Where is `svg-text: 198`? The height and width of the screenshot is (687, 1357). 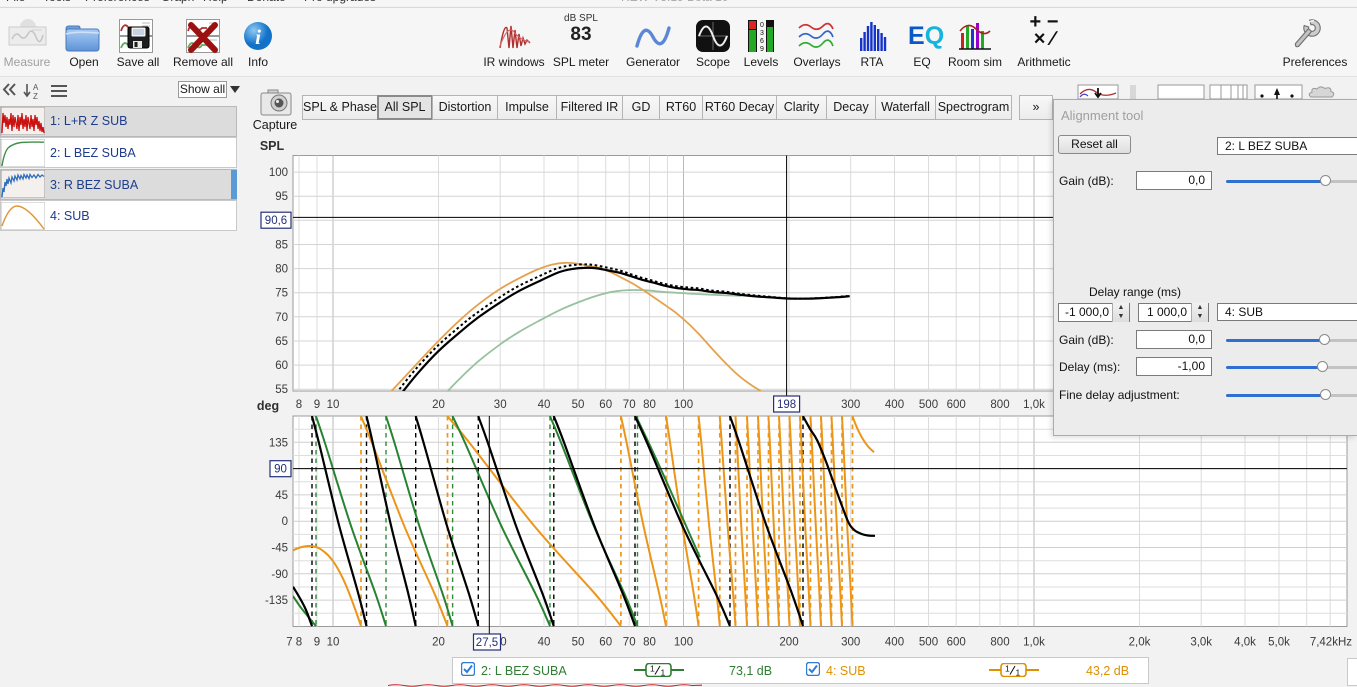
svg-text: 198 is located at coordinates (786, 405).